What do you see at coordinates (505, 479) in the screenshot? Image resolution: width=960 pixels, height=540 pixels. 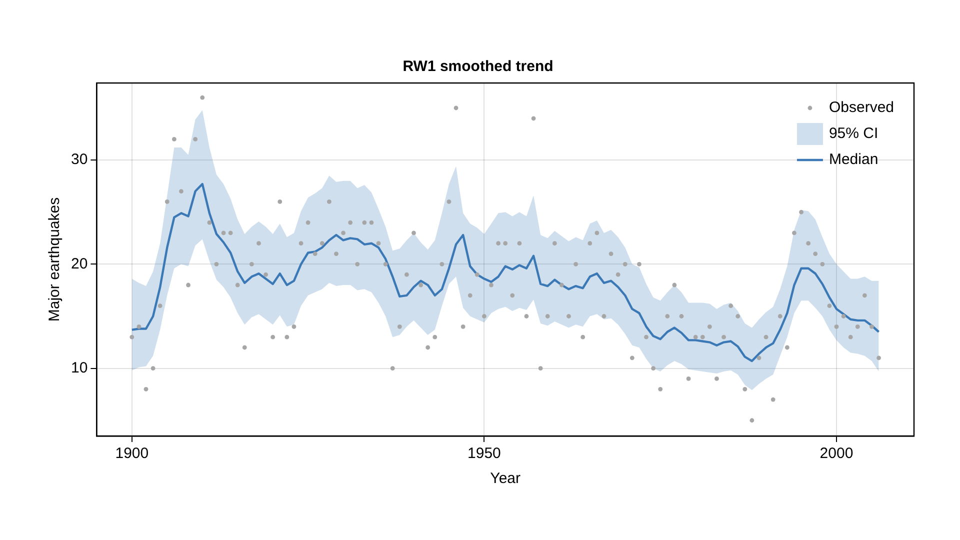 I see `x-axis-title: Year` at bounding box center [505, 479].